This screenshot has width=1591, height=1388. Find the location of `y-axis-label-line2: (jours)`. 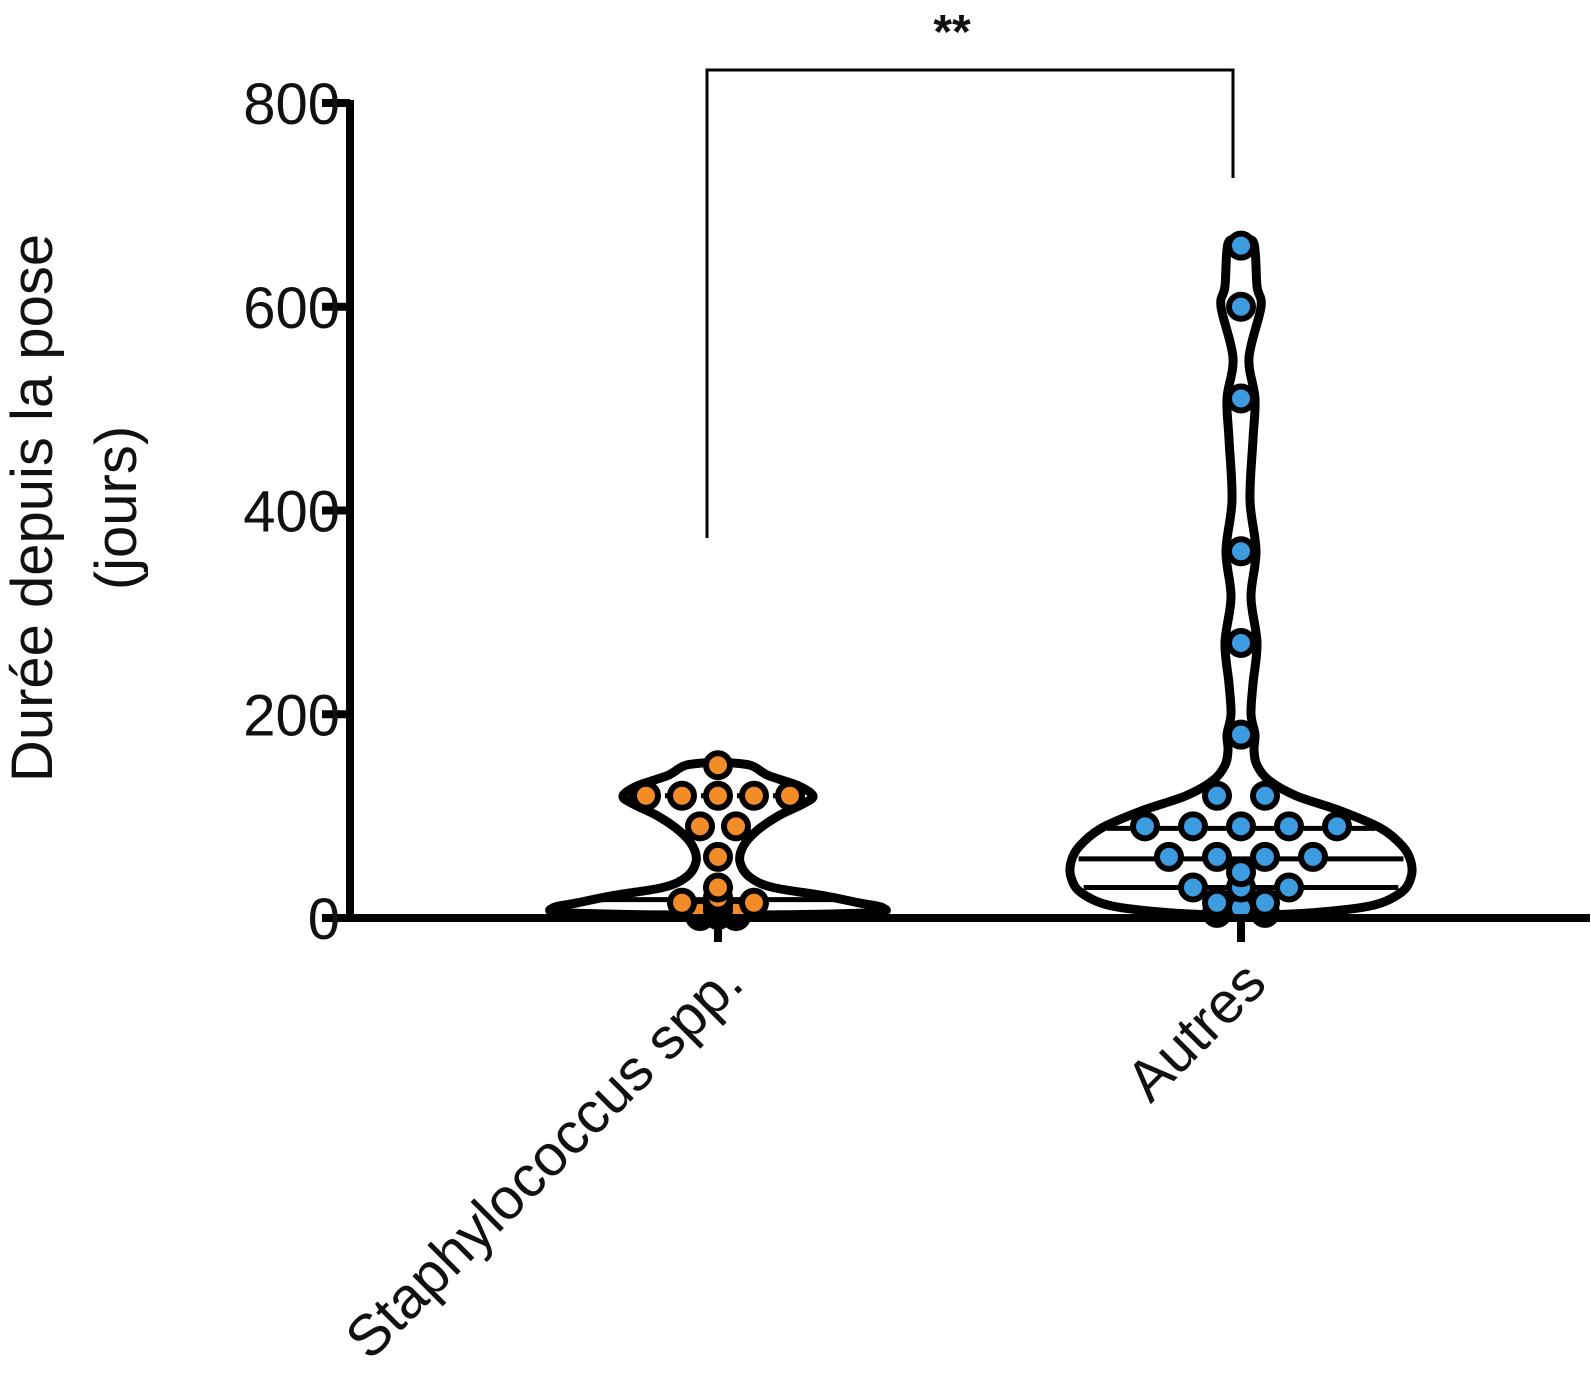

y-axis-label-line2: (jours) is located at coordinates (116, 508).